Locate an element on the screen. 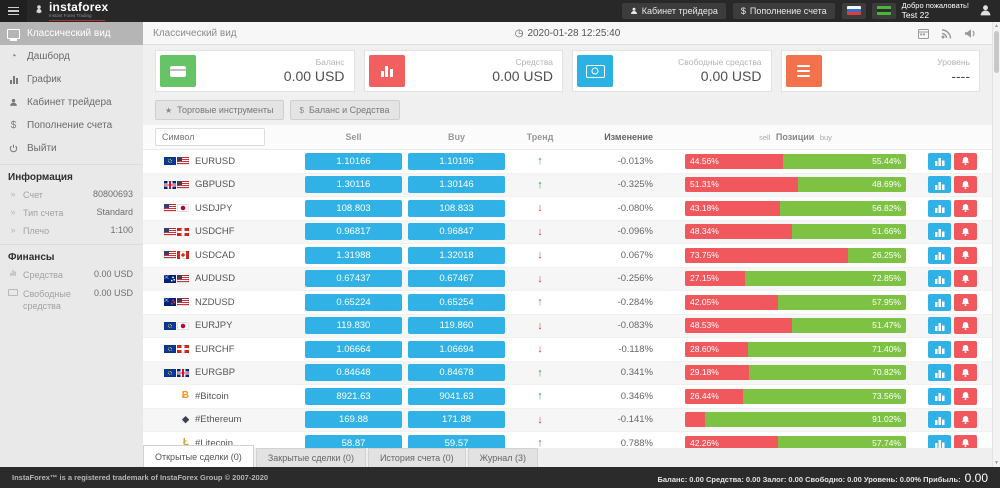  sell-price-button: 8921.63 is located at coordinates (353, 396).